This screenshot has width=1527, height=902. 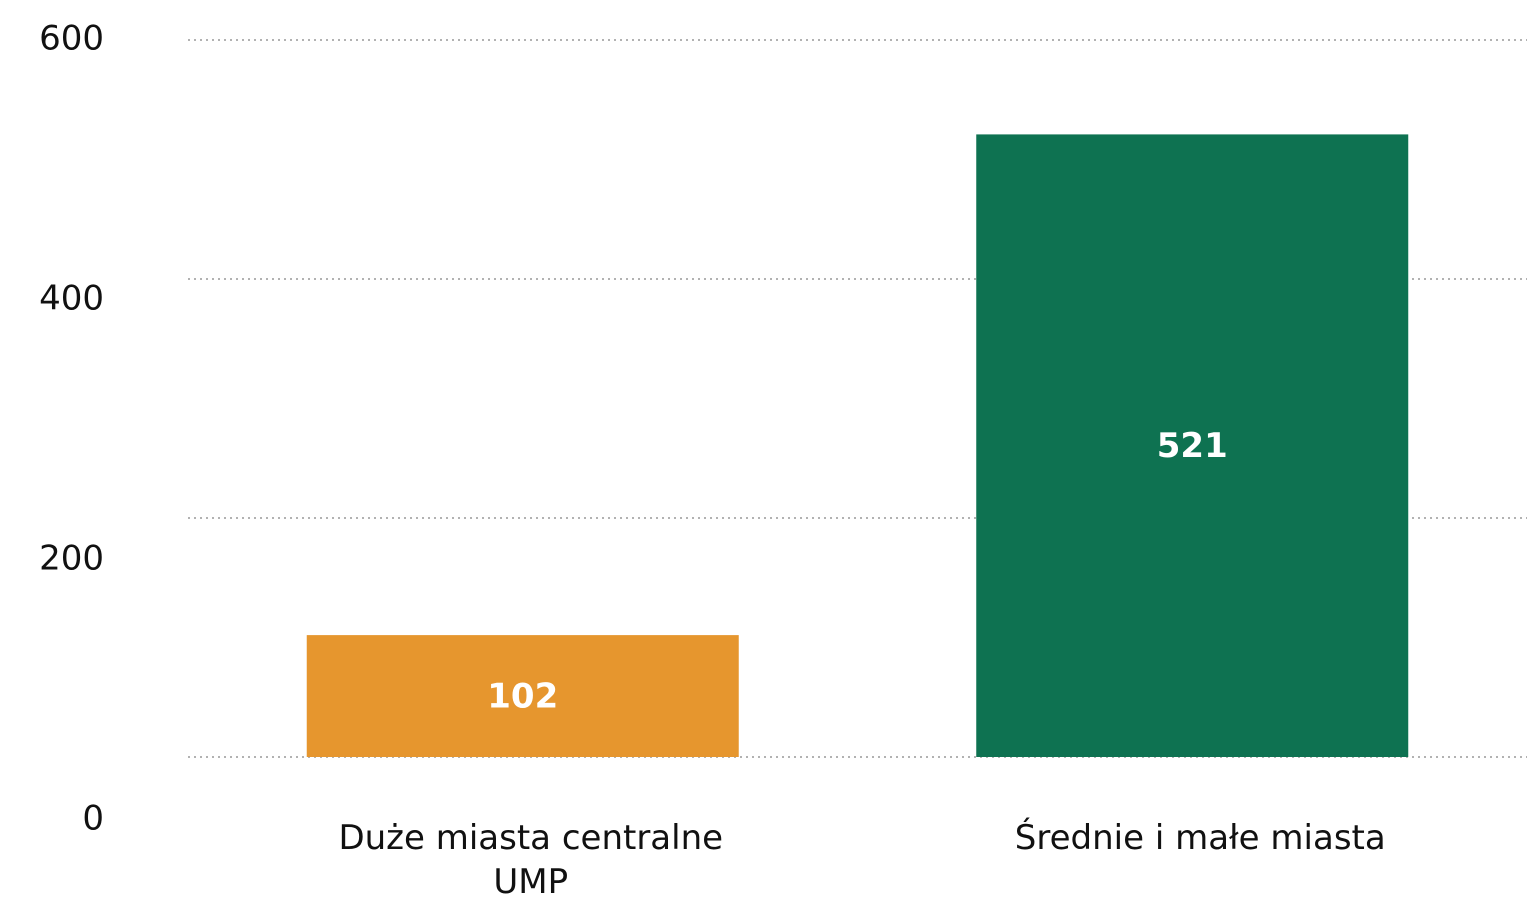 I want to click on value-label: 521, so click(x=1192, y=446).